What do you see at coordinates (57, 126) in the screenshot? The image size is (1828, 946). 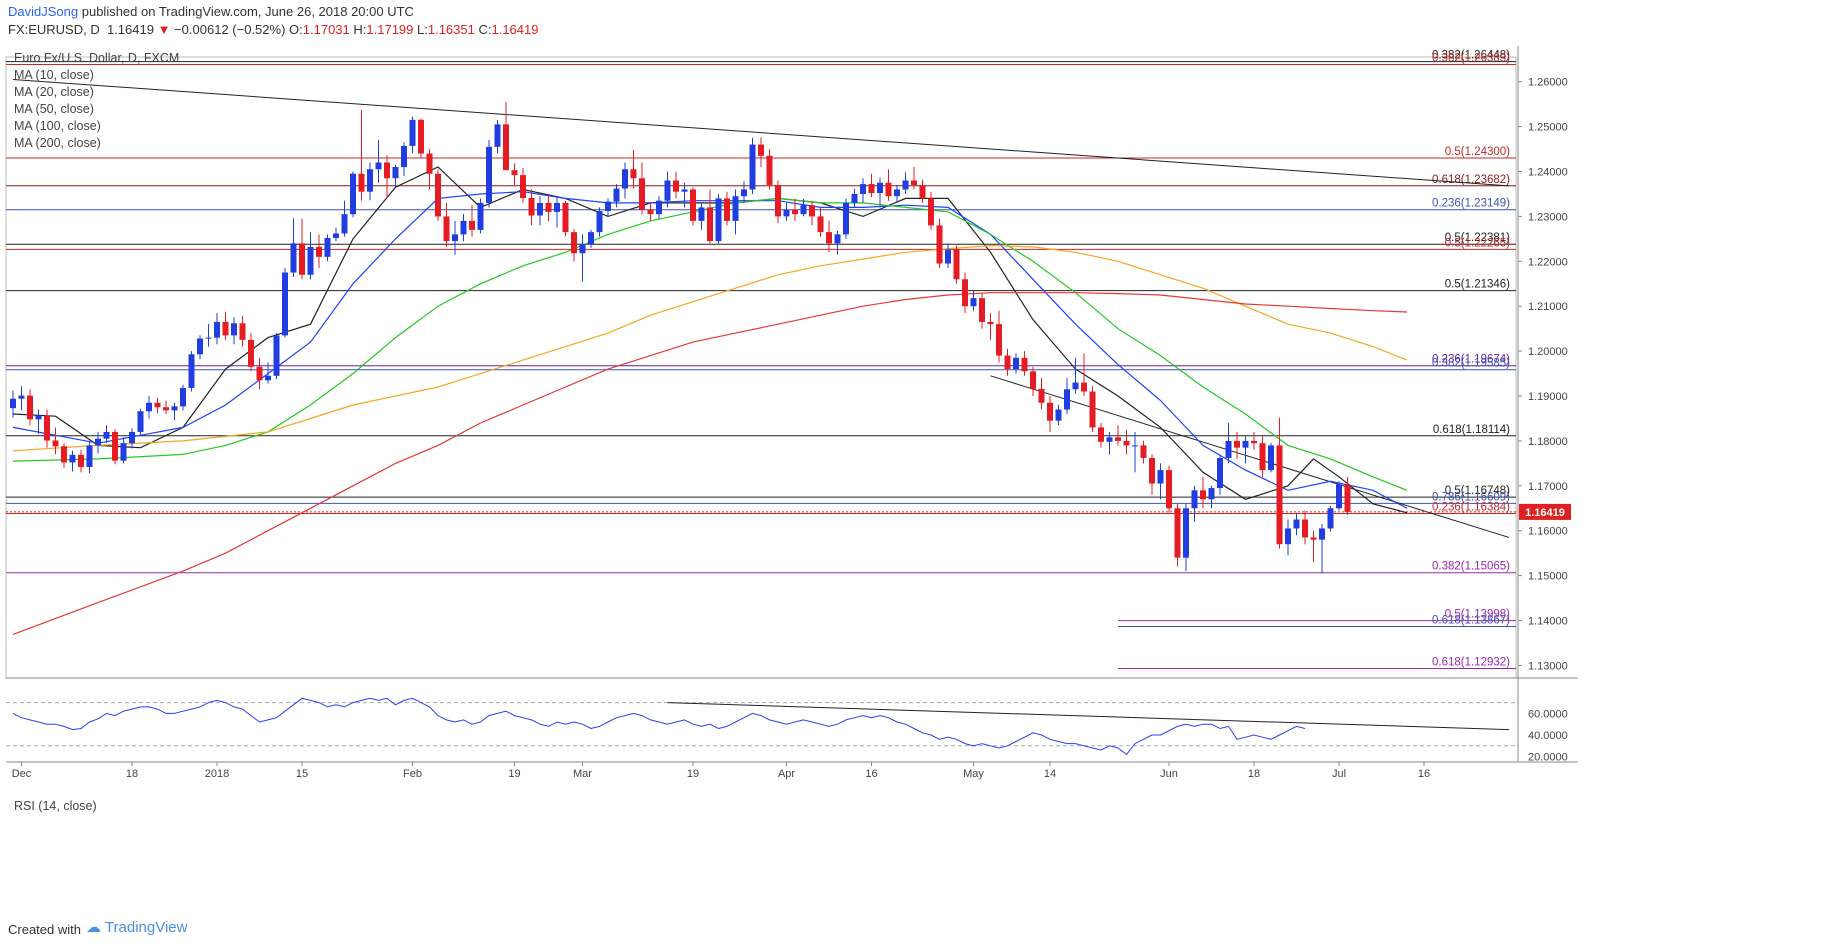 I see `legend-ma100: MA (100, close)` at bounding box center [57, 126].